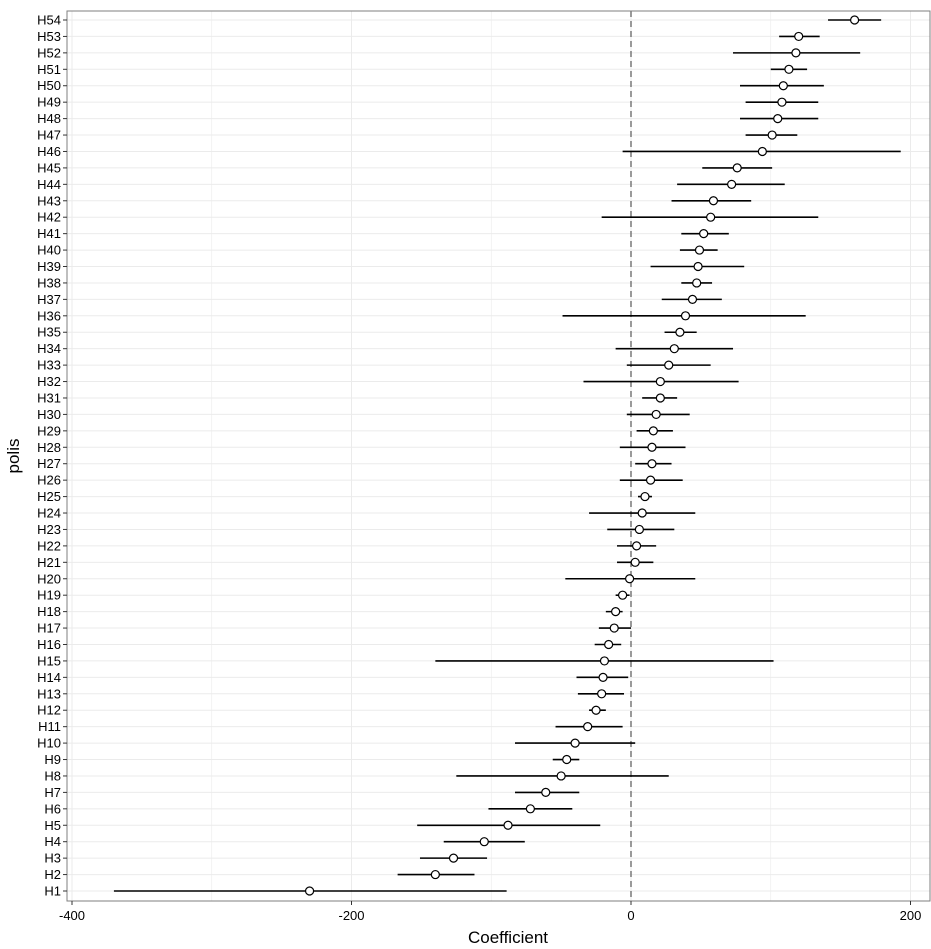 The width and height of the screenshot is (931, 949). I want to click on y-tick-label: H21, so click(49, 562).